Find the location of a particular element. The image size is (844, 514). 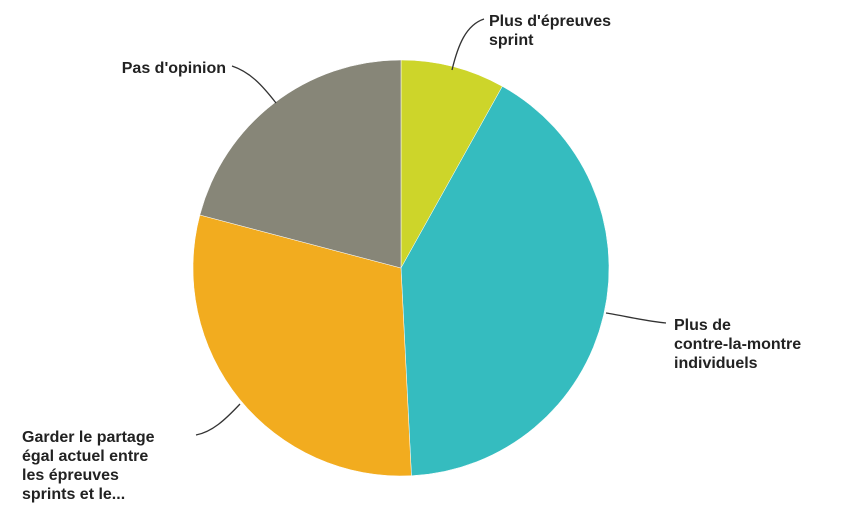

slice-label-line: Pas d'opinion is located at coordinates (174, 68).